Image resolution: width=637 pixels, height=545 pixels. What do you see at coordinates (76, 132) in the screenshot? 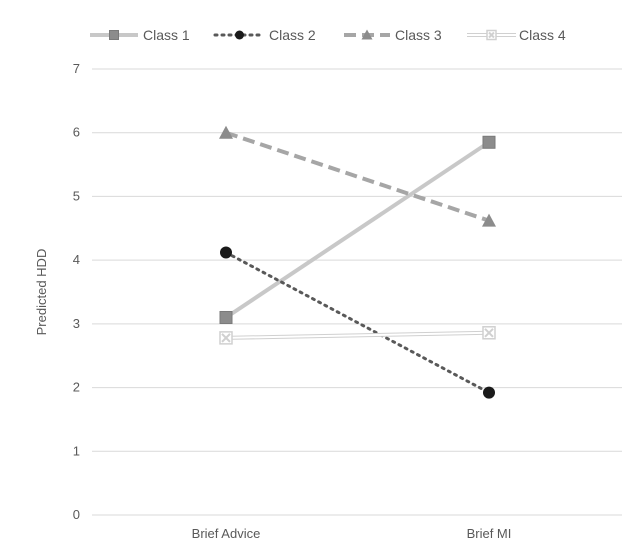
I see `y-tick-label: 6` at bounding box center [76, 132].